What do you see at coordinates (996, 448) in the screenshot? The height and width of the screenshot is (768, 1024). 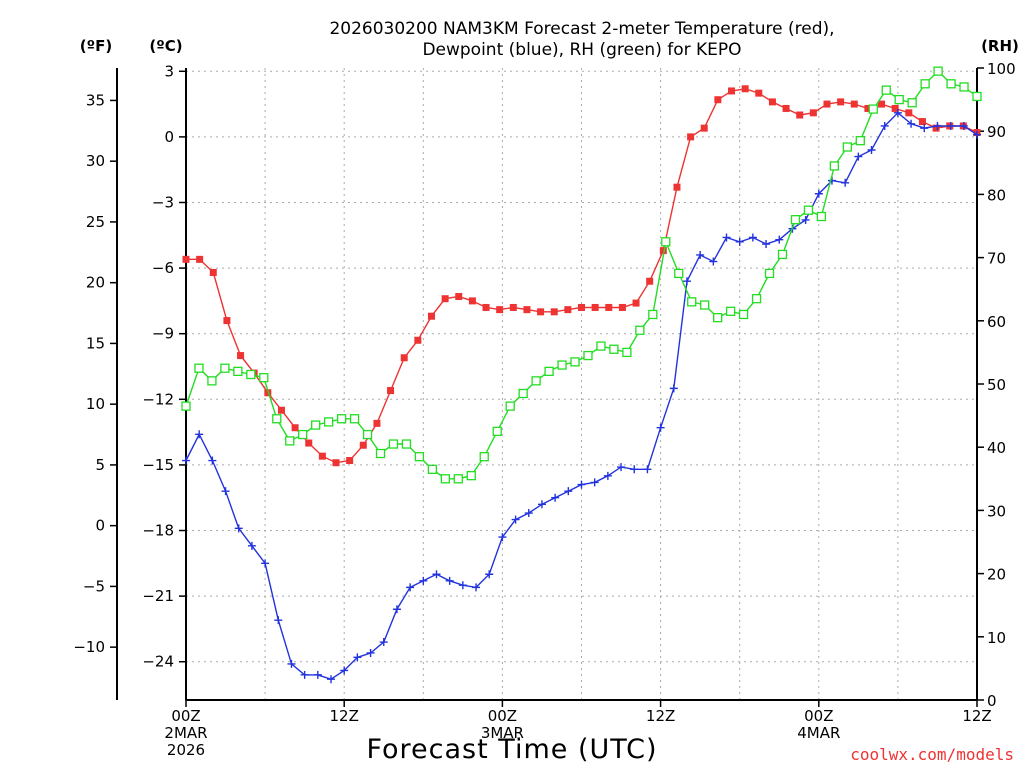 I see `rh-tick-label: 40` at bounding box center [996, 448].